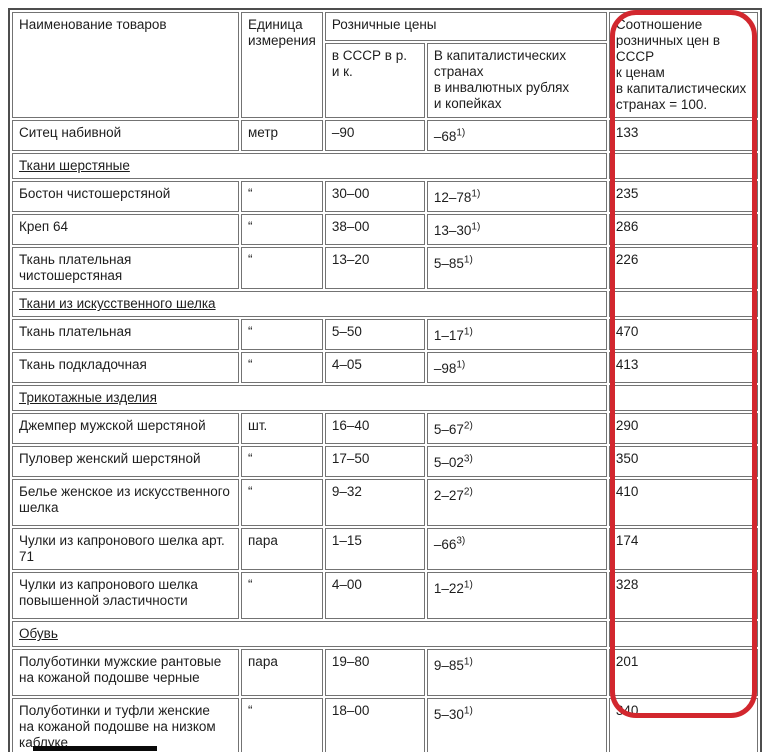 Image resolution: width=775 pixels, height=752 pixels. What do you see at coordinates (683, 135) in the screenshot?
I see `ratio-cell: 133` at bounding box center [683, 135].